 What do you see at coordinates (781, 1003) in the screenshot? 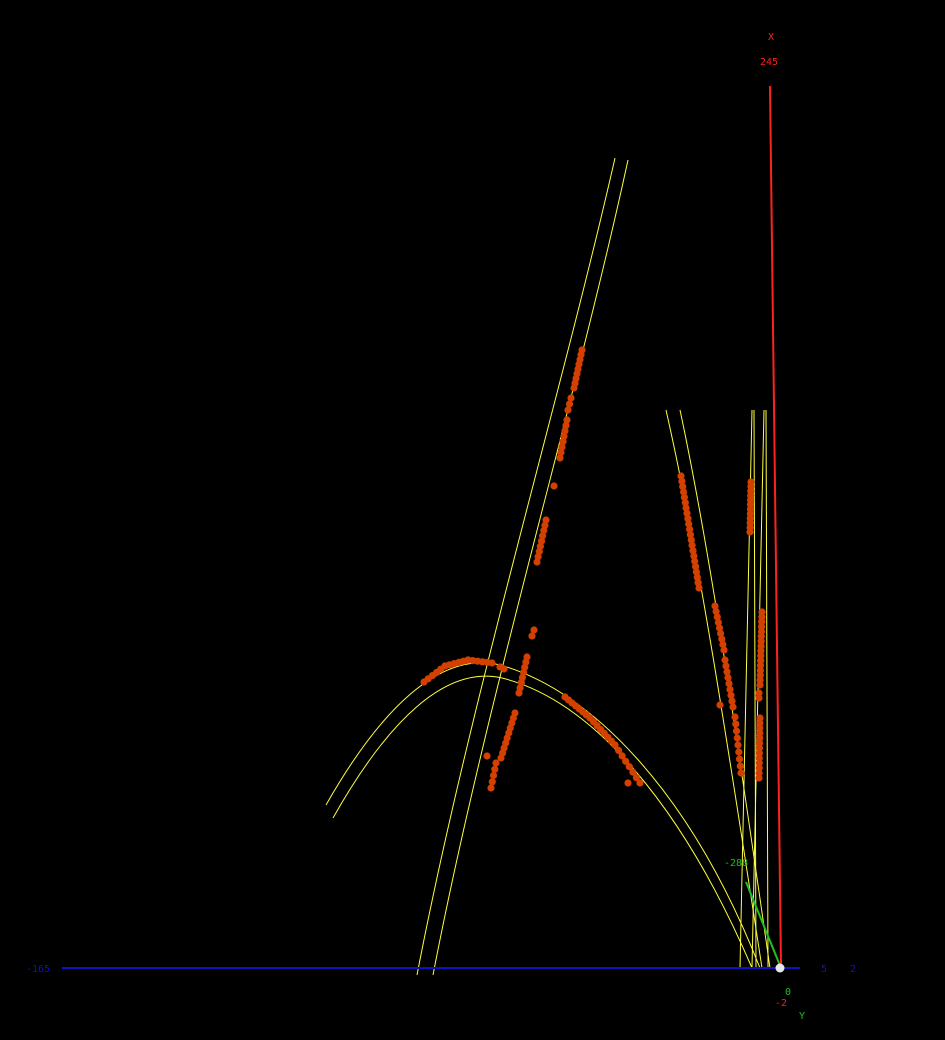
I see `x-axis-min-label: -2` at bounding box center [781, 1003].